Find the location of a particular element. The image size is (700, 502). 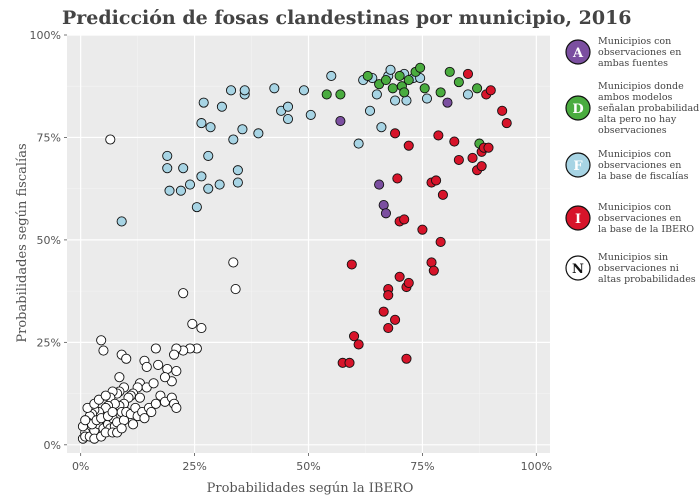

legend-key-letter: F is located at coordinates (578, 166).